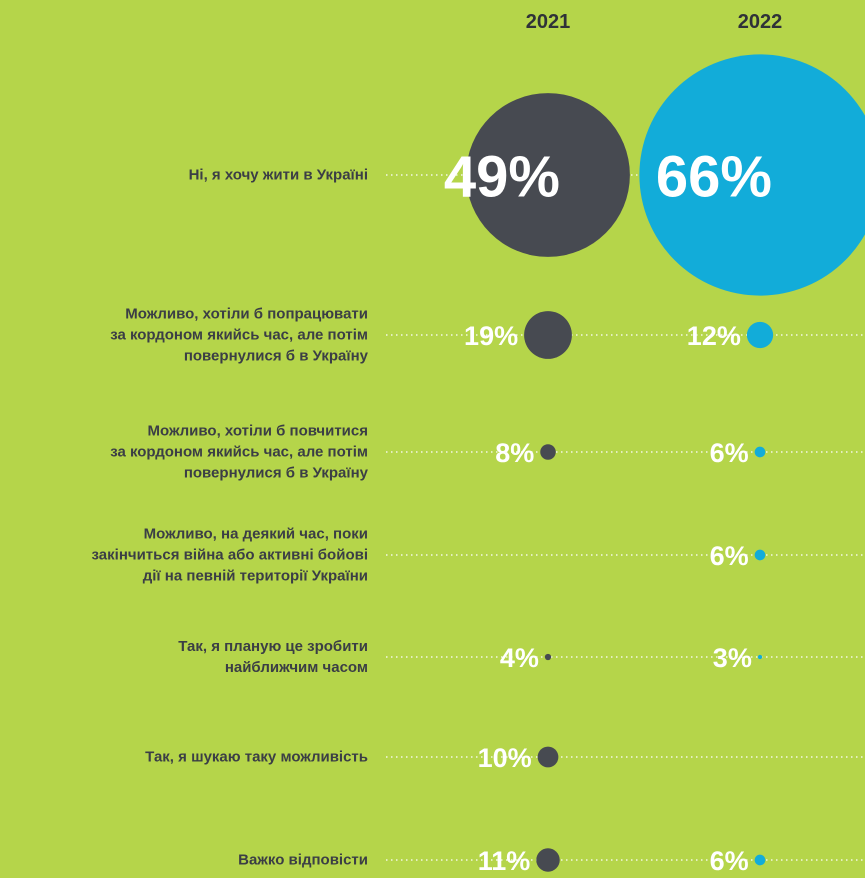 The width and height of the screenshot is (865, 878). What do you see at coordinates (491, 336) in the screenshot?
I see `value-label: 19%` at bounding box center [491, 336].